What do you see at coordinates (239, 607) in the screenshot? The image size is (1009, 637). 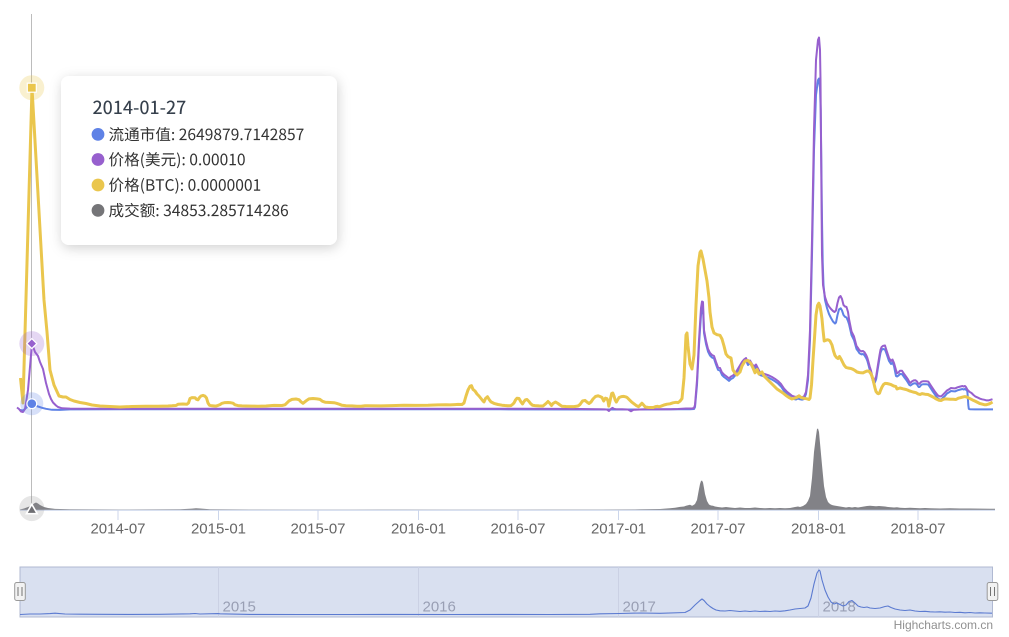 I see `svg-text: 2015` at bounding box center [239, 607].